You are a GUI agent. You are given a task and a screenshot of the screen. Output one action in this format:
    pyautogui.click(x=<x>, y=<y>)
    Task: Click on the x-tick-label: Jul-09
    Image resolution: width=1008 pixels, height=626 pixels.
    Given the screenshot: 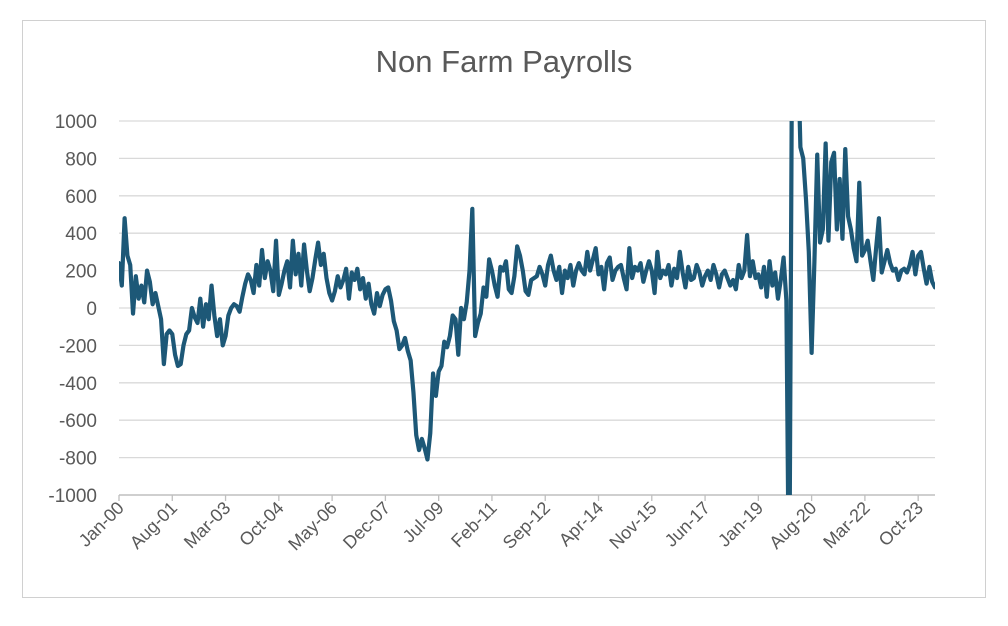 What is the action you would take?
    pyautogui.click(x=423, y=522)
    